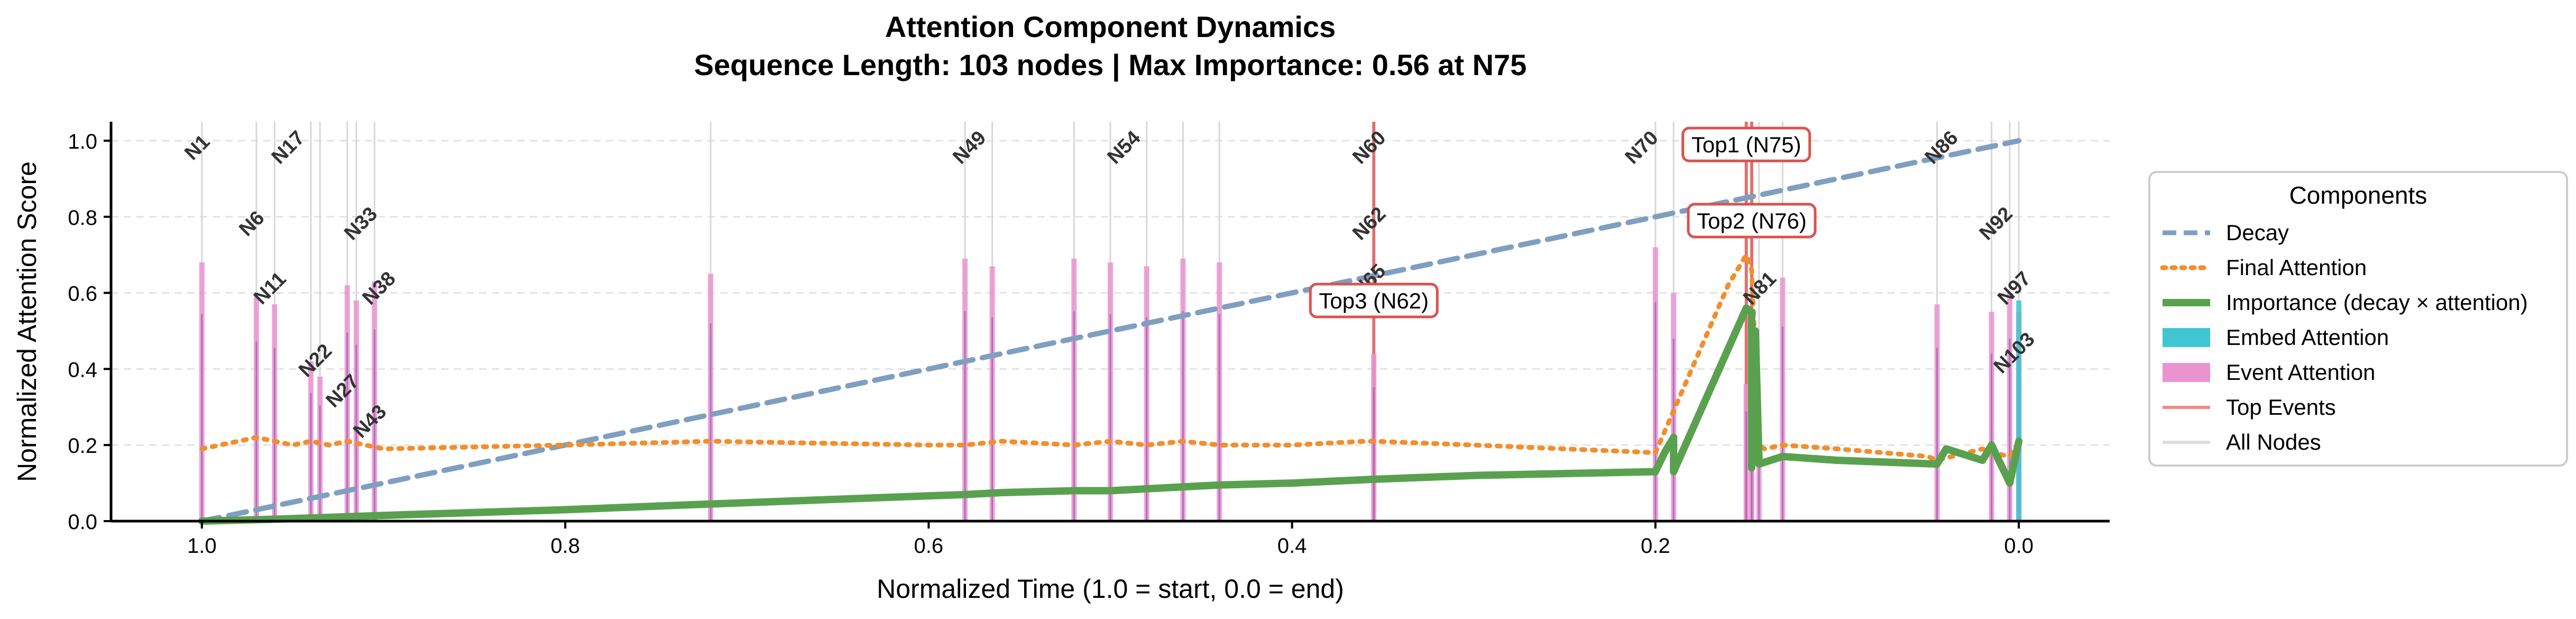  I want to click on top-event-annotation: Top1 (N75), so click(1746, 144).